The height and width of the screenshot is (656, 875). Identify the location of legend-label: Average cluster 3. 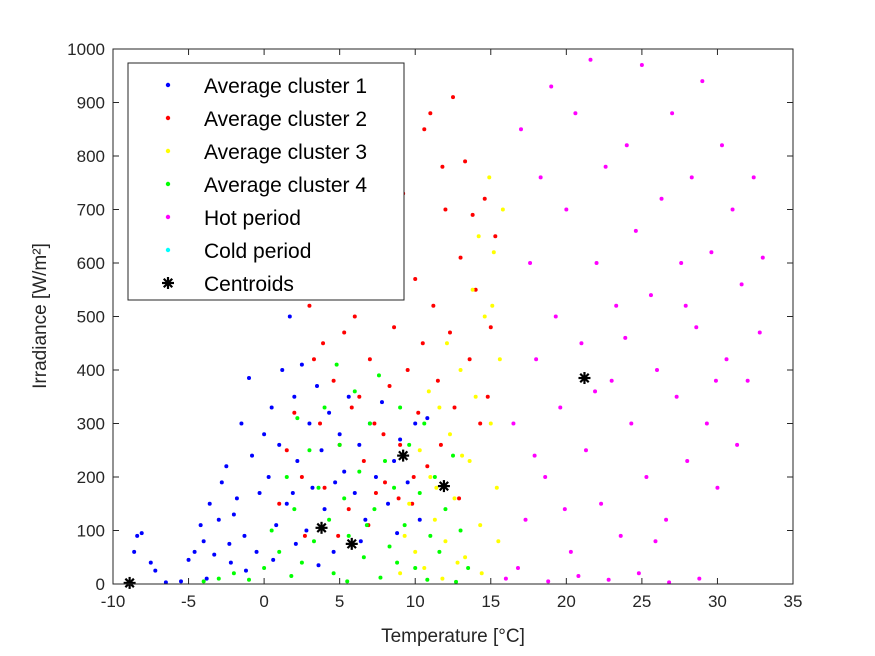
(285, 152).